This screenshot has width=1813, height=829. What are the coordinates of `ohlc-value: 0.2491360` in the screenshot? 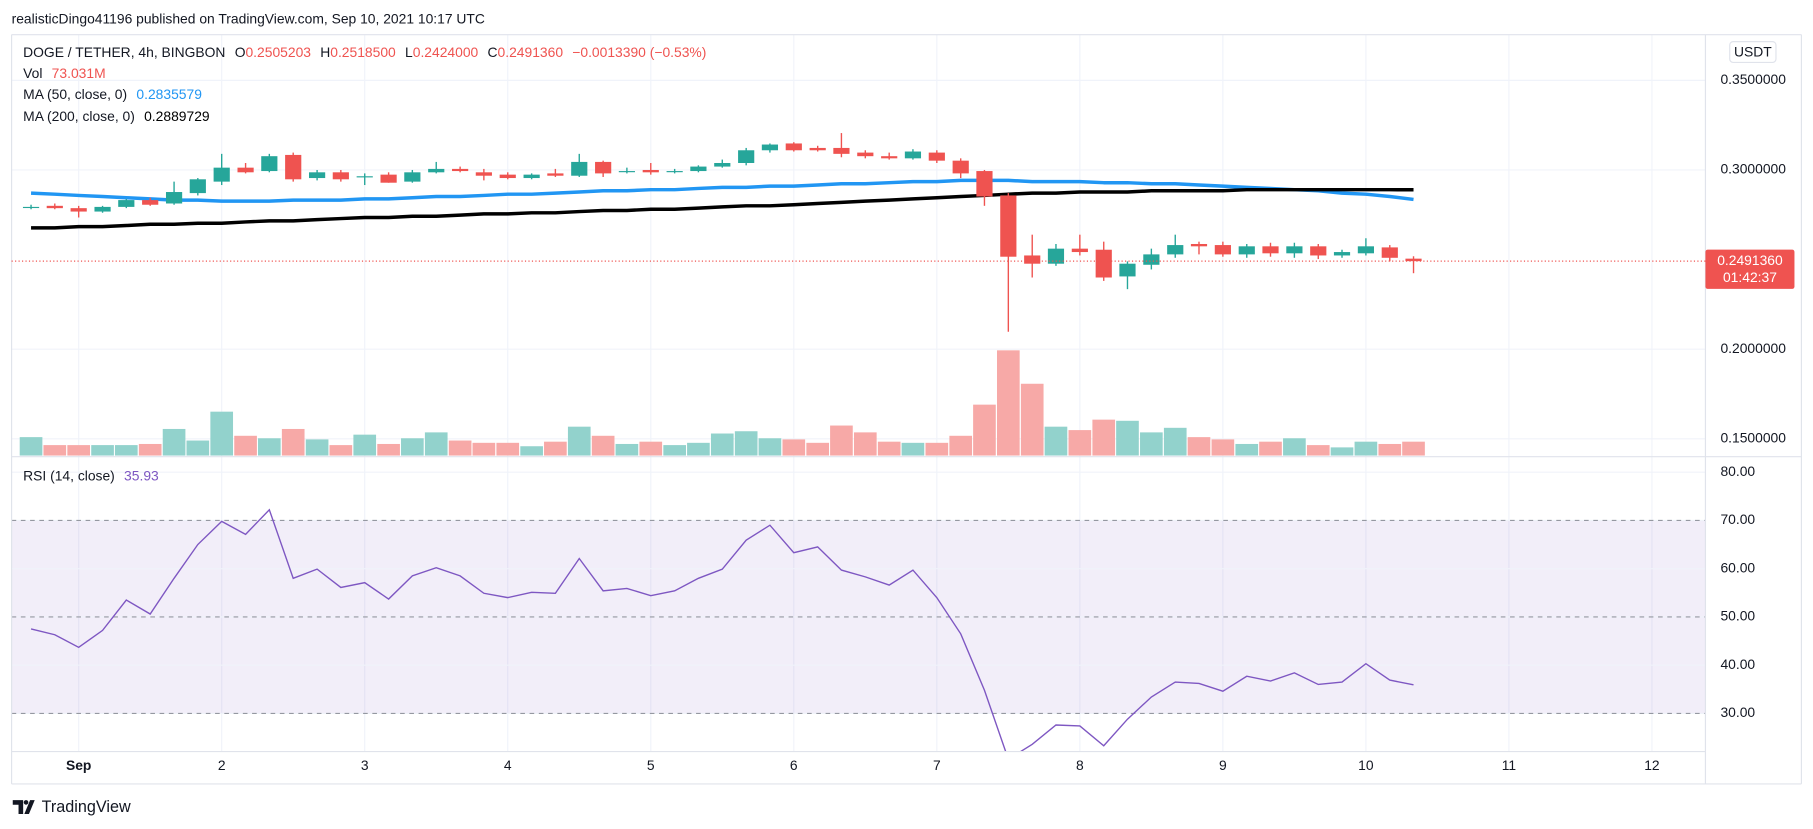 It's located at (531, 52).